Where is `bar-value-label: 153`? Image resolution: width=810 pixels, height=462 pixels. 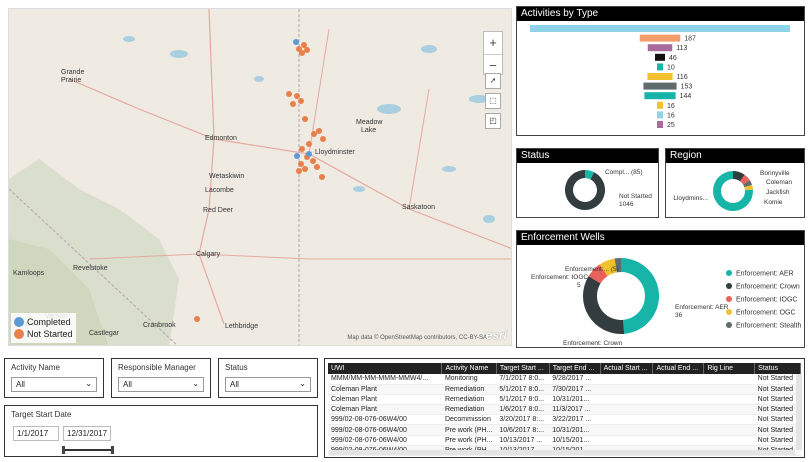
bar-value-label: 153 is located at coordinates (687, 87).